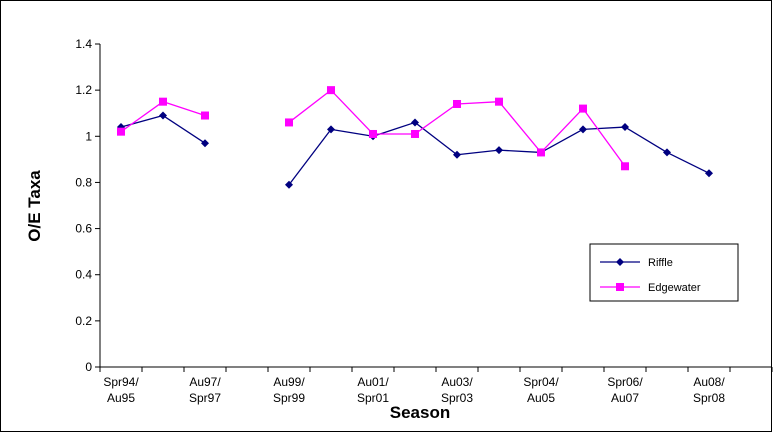 Image resolution: width=773 pixels, height=438 pixels. What do you see at coordinates (620, 262) in the screenshot?
I see `legend-riffle-marker` at bounding box center [620, 262].